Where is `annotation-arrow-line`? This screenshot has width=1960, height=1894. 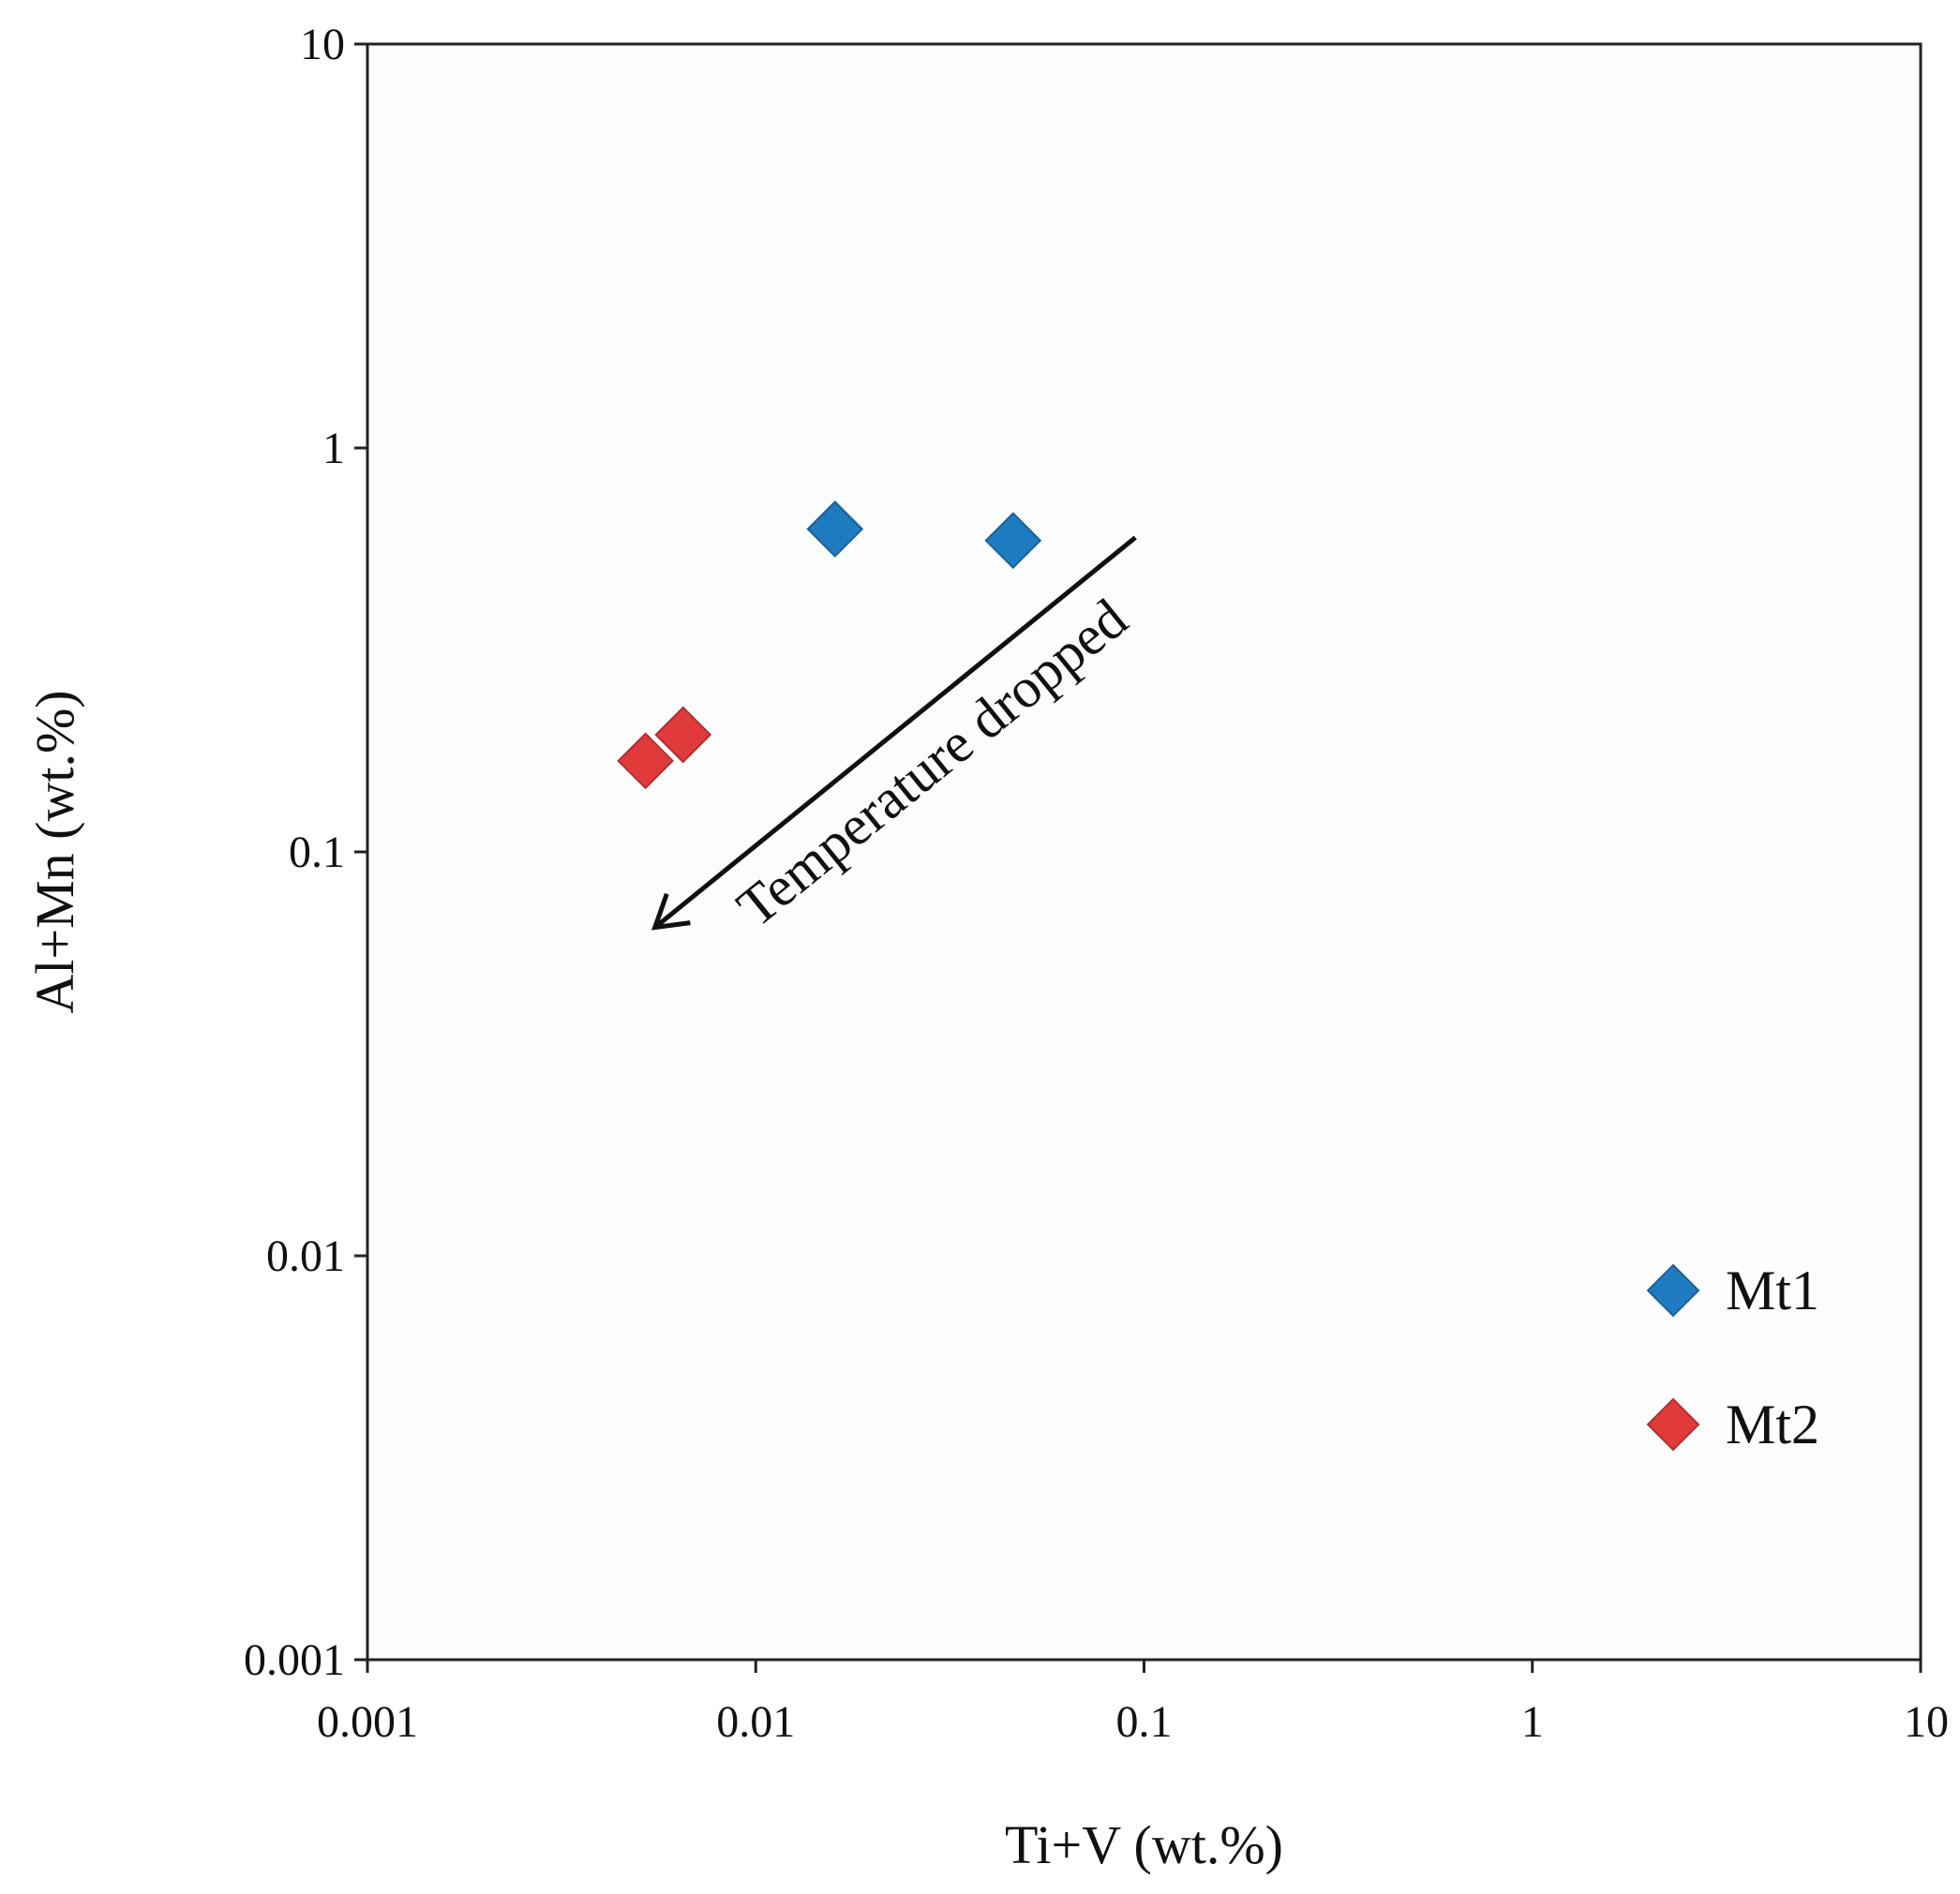 annotation-arrow-line is located at coordinates (895, 733).